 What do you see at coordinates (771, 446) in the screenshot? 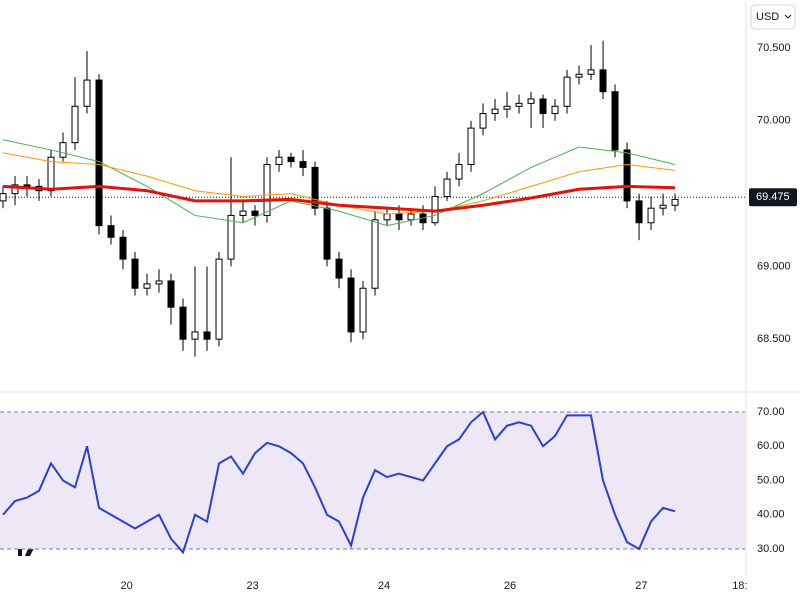
I see `y-tick-label: 60.00` at bounding box center [771, 446].